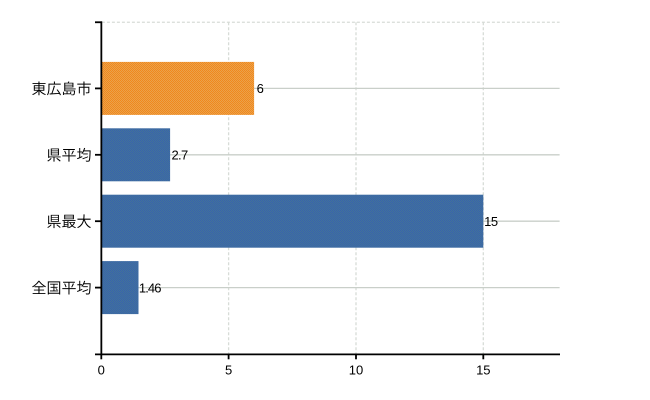  I want to click on svg-text: 2.7, so click(180, 155).